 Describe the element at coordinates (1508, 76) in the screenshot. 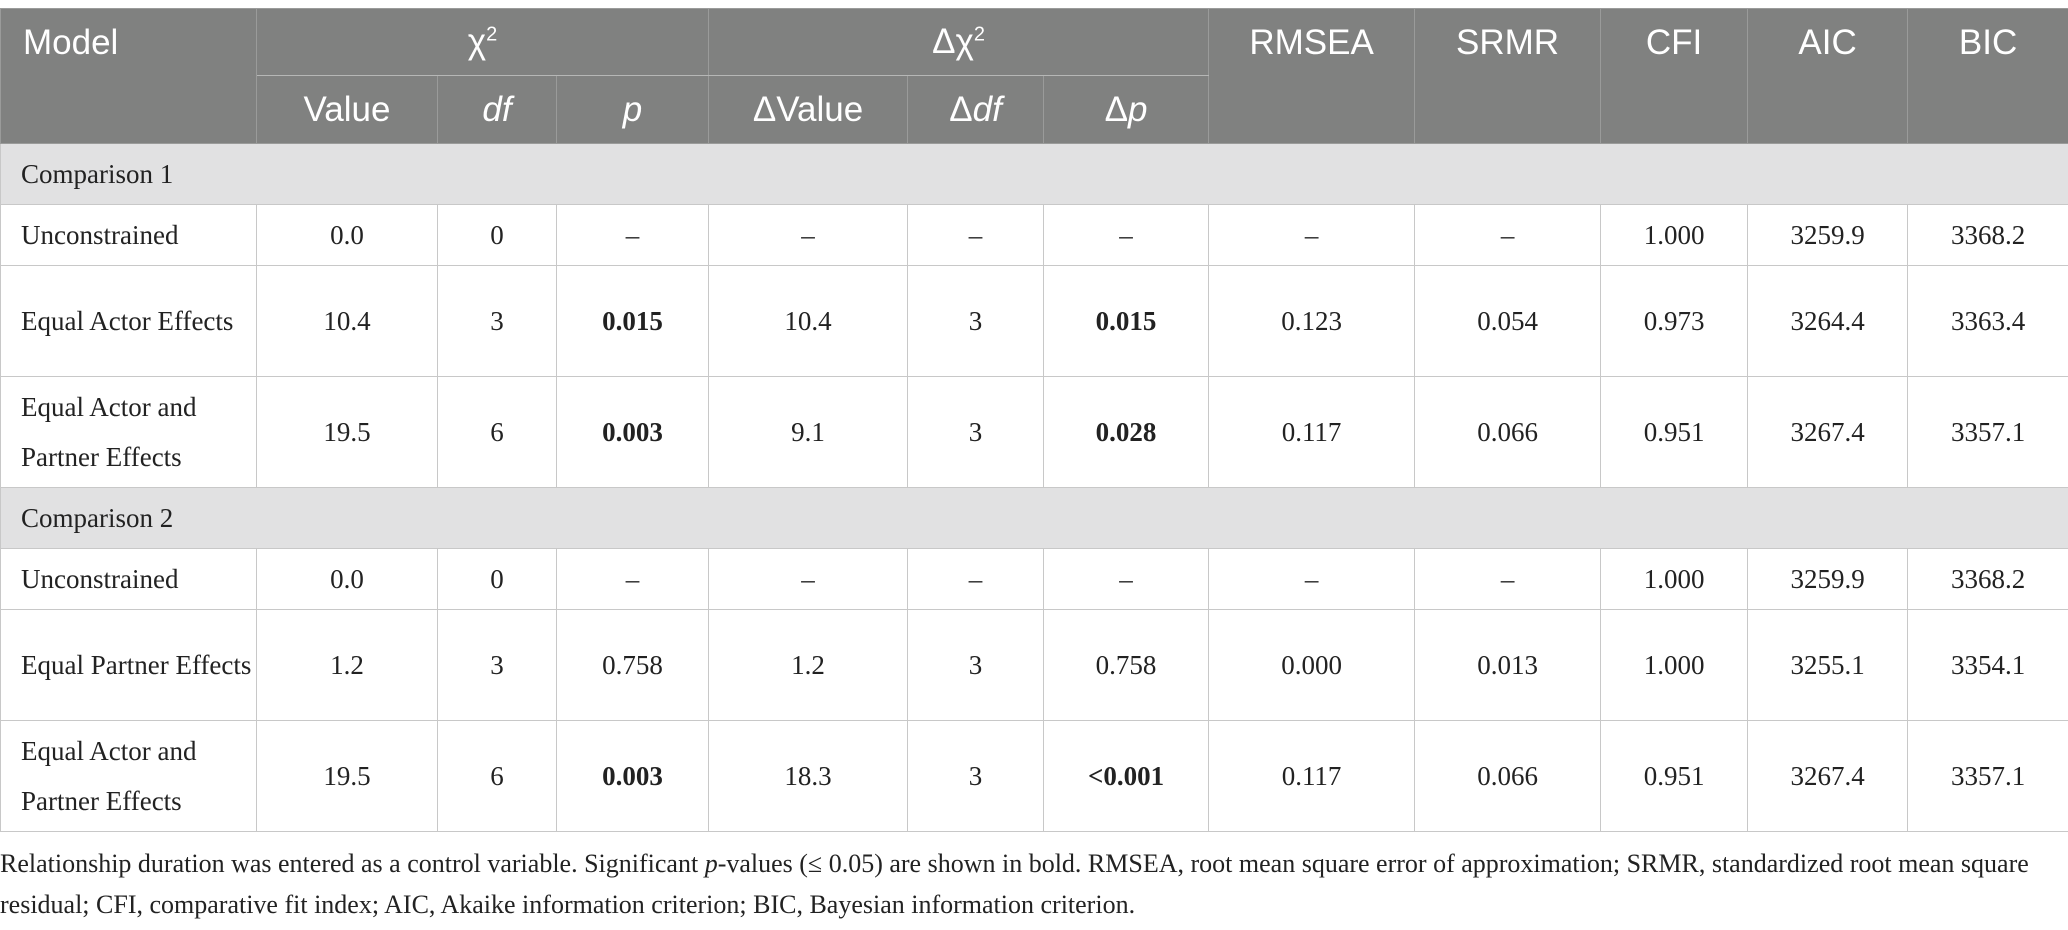

I see `header-srmr: SRMR` at that location.